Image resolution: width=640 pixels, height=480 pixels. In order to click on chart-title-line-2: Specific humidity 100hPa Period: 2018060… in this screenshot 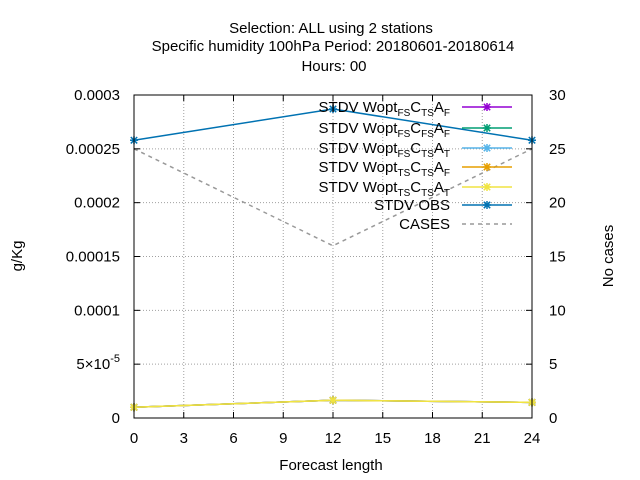, I will do `click(333, 46)`.